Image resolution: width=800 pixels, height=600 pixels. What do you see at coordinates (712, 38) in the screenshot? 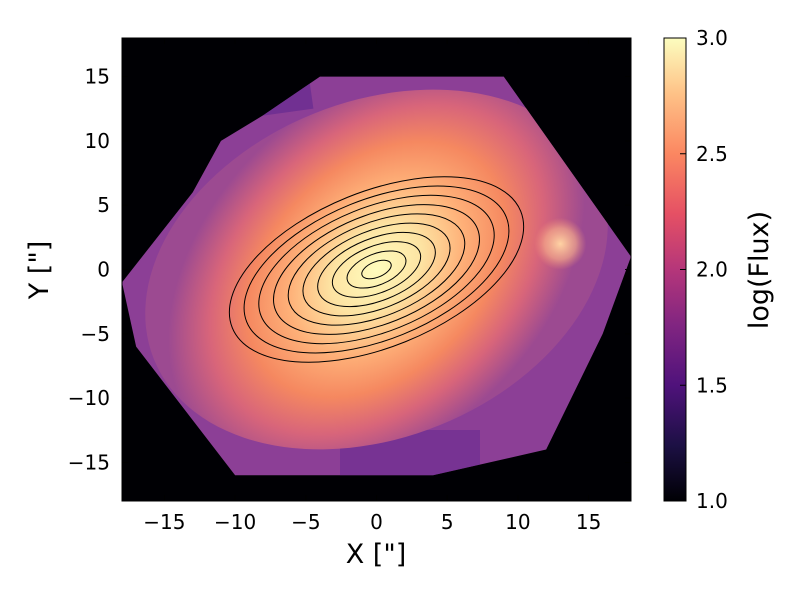
I see `colorbar-tick-label: 3.0` at bounding box center [712, 38].